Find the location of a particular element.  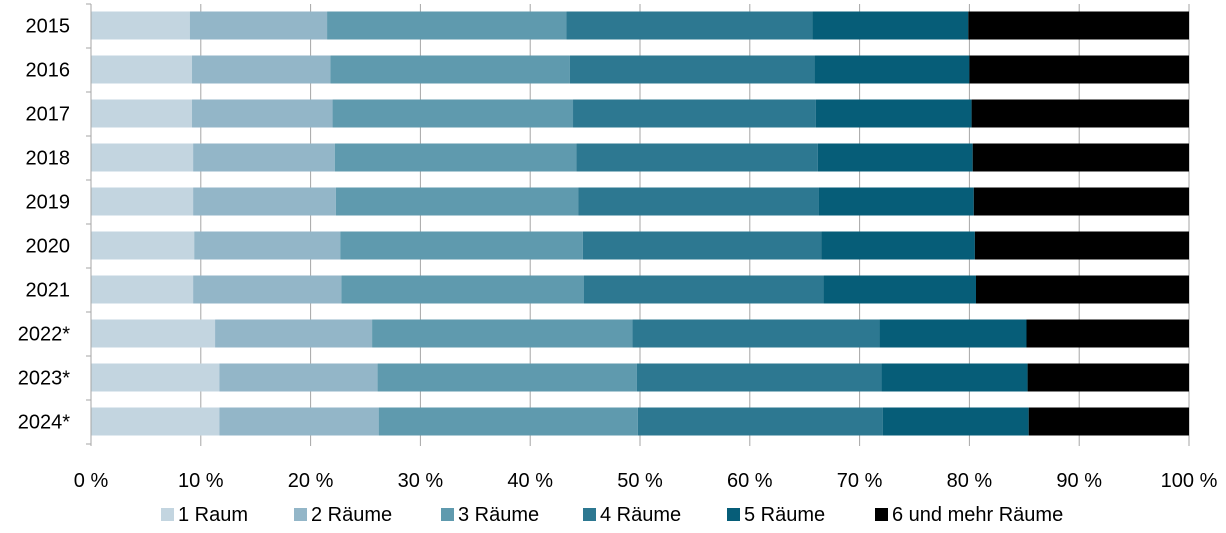

category-label: 2016 is located at coordinates (48, 71).